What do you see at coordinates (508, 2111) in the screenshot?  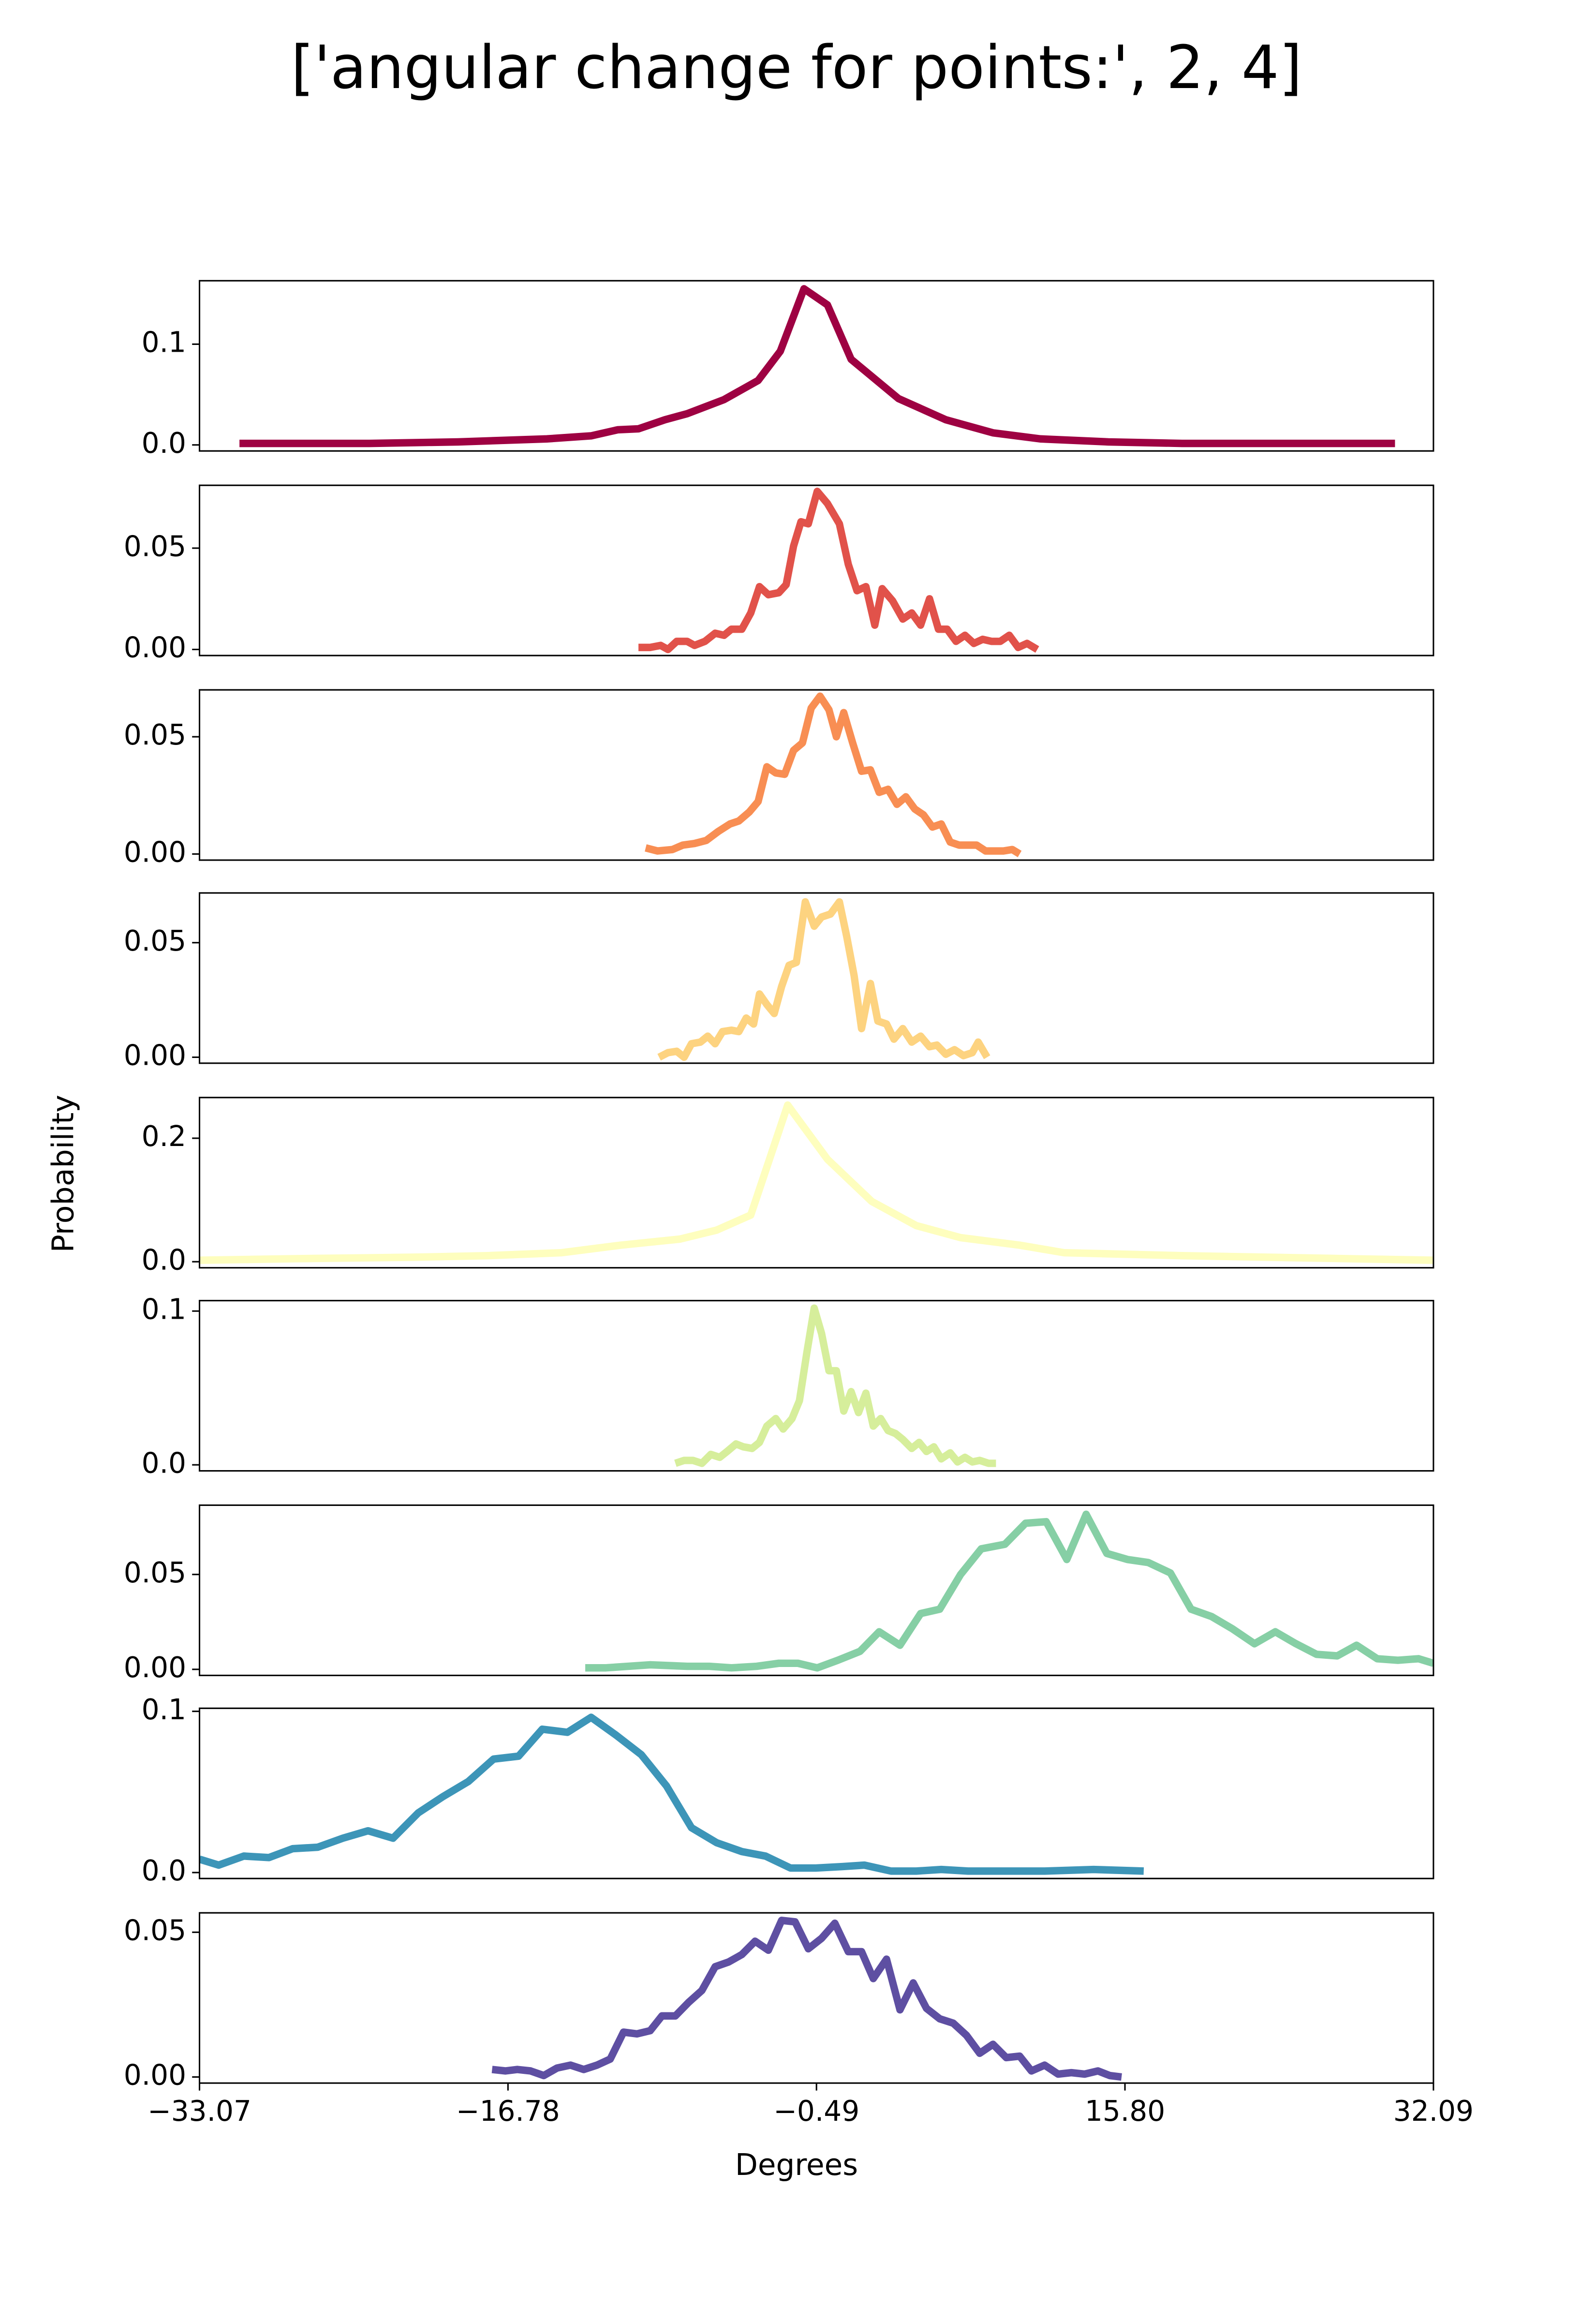 I see `x-tick-label: −16.78` at bounding box center [508, 2111].